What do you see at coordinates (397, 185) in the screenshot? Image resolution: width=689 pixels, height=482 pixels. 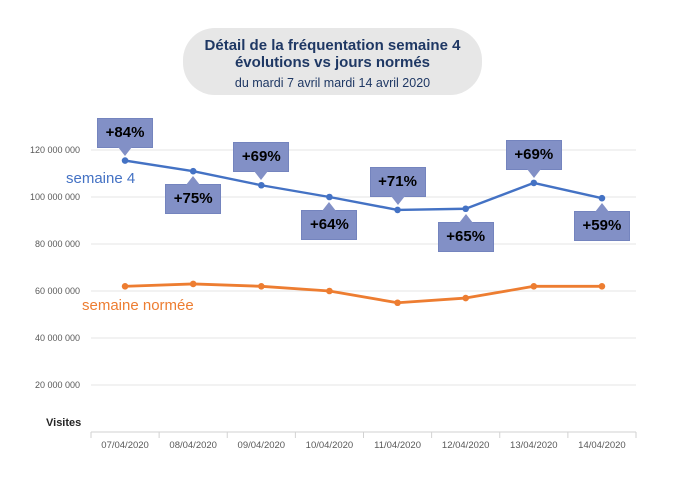 I see `data-label-callout: +71%` at bounding box center [397, 185].